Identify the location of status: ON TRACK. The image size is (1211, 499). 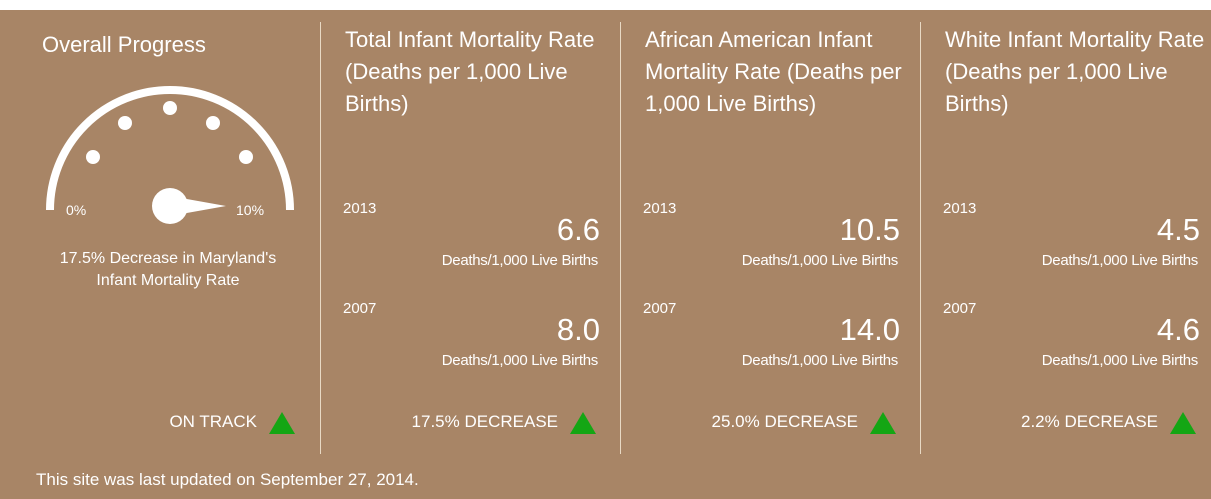
(213, 421).